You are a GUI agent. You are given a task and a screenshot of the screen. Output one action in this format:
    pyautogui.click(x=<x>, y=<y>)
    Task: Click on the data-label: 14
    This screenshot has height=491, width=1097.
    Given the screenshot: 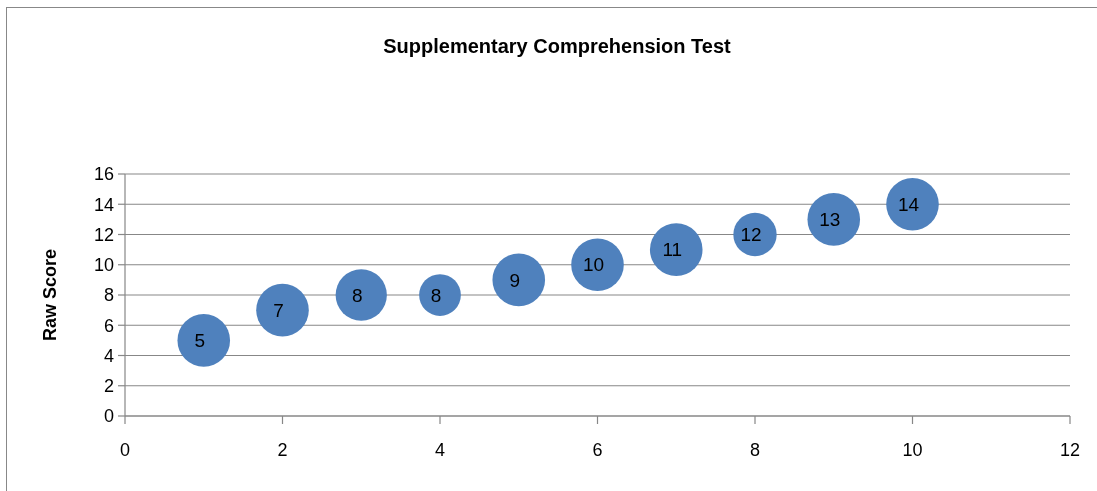 What is the action you would take?
    pyautogui.click(x=908, y=204)
    